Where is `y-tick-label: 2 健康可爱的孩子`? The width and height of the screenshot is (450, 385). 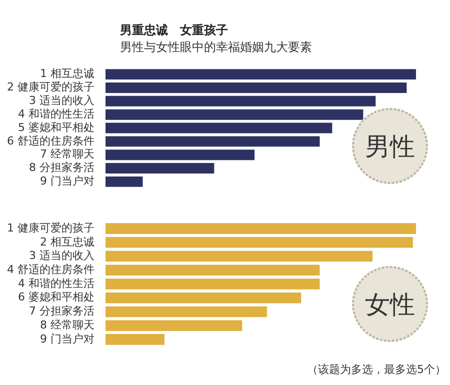 y-tick-label: 2 健康可爱的孩子 is located at coordinates (50, 87).